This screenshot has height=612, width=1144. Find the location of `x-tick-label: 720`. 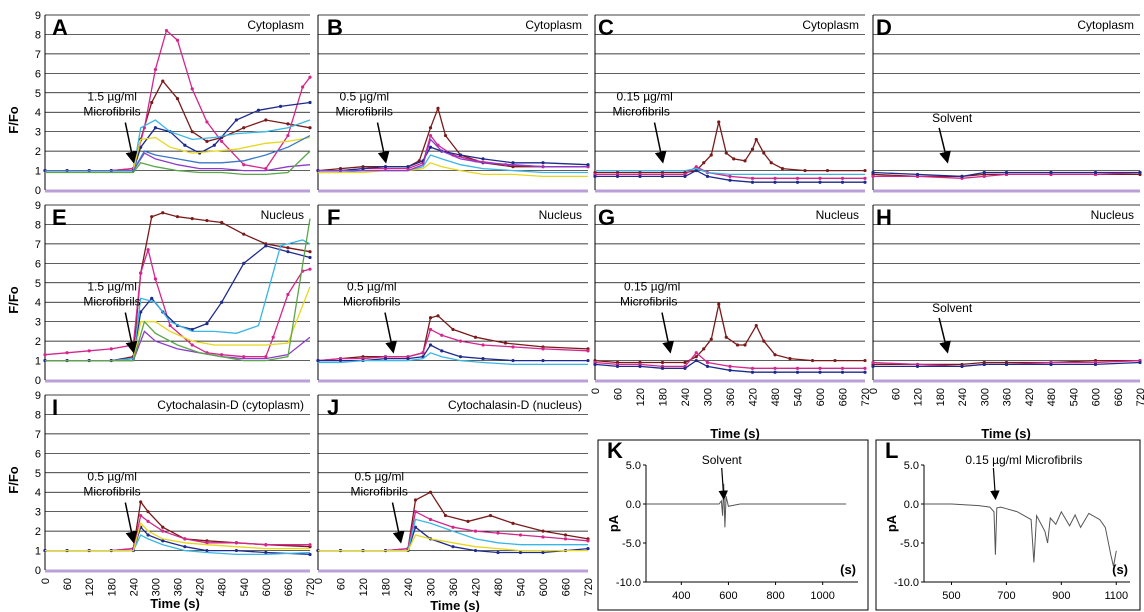

x-tick-label: 720 is located at coordinates (311, 587).